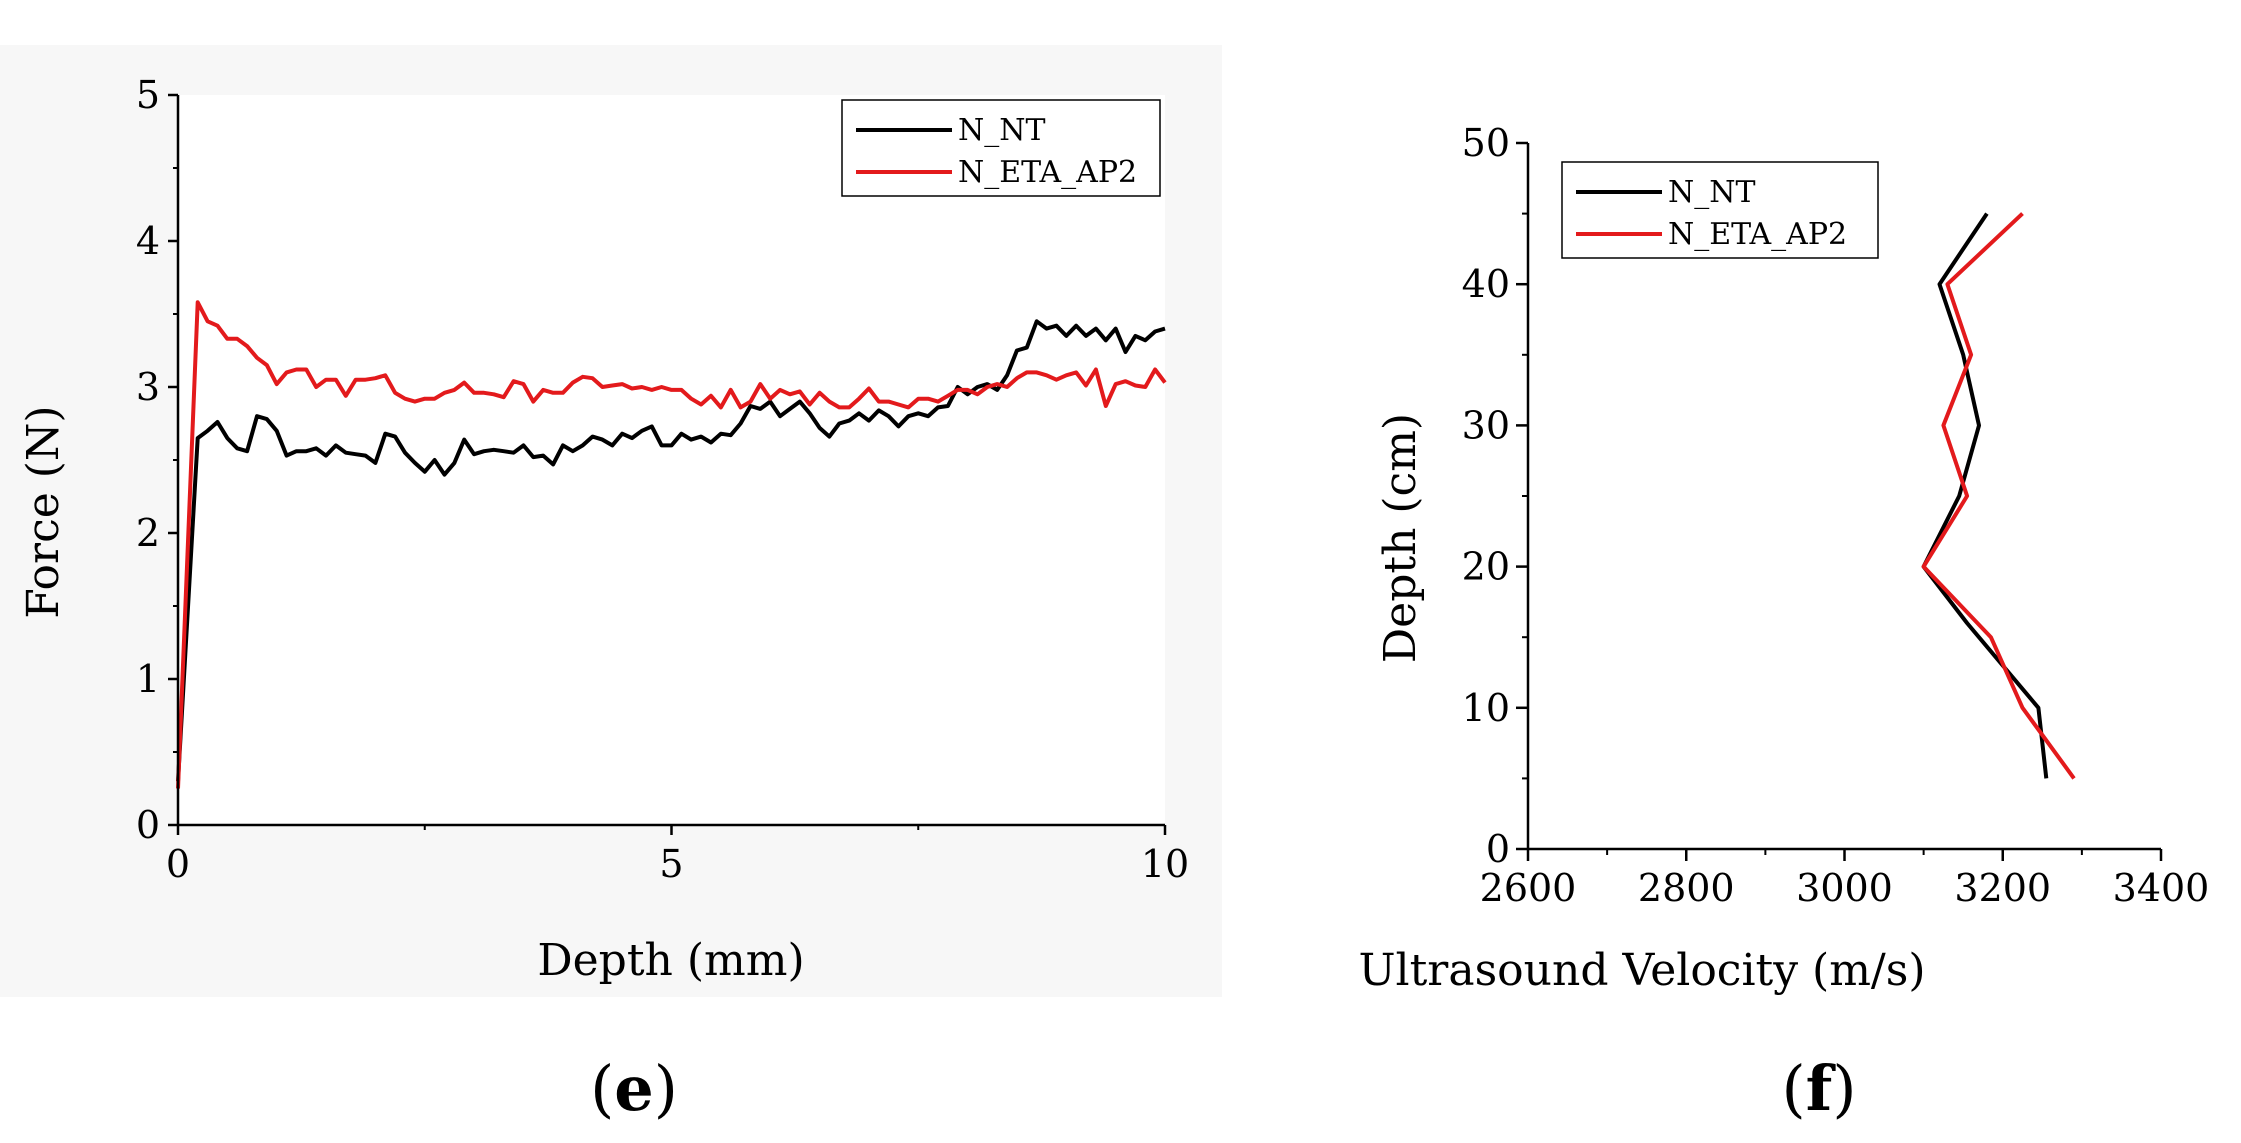  What do you see at coordinates (670, 960) in the screenshot?
I see `x-axis-title: Depth (mm)` at bounding box center [670, 960].